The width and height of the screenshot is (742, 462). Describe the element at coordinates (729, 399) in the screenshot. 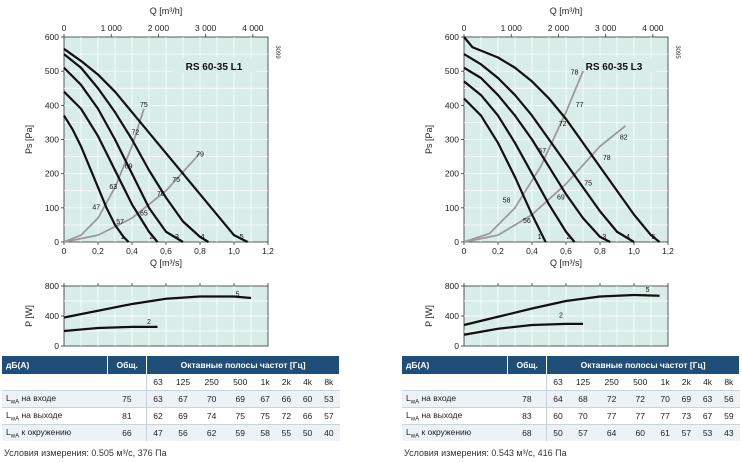

I see `band-value: 56` at that location.